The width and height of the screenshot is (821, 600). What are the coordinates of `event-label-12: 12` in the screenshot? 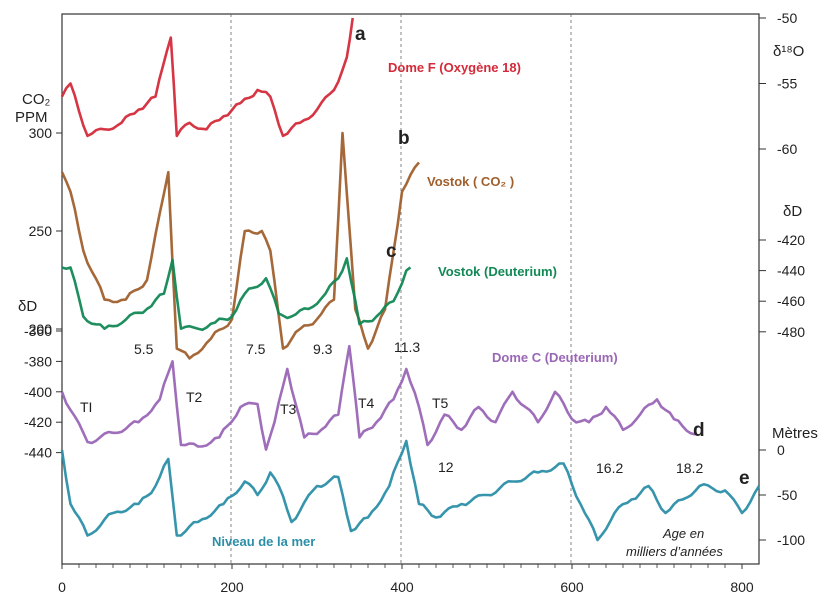 It's located at (446, 467).